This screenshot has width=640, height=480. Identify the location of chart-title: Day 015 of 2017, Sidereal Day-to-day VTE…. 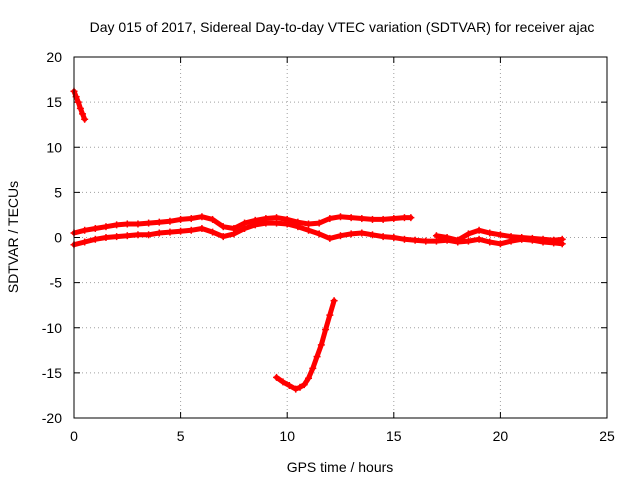
(342, 27).